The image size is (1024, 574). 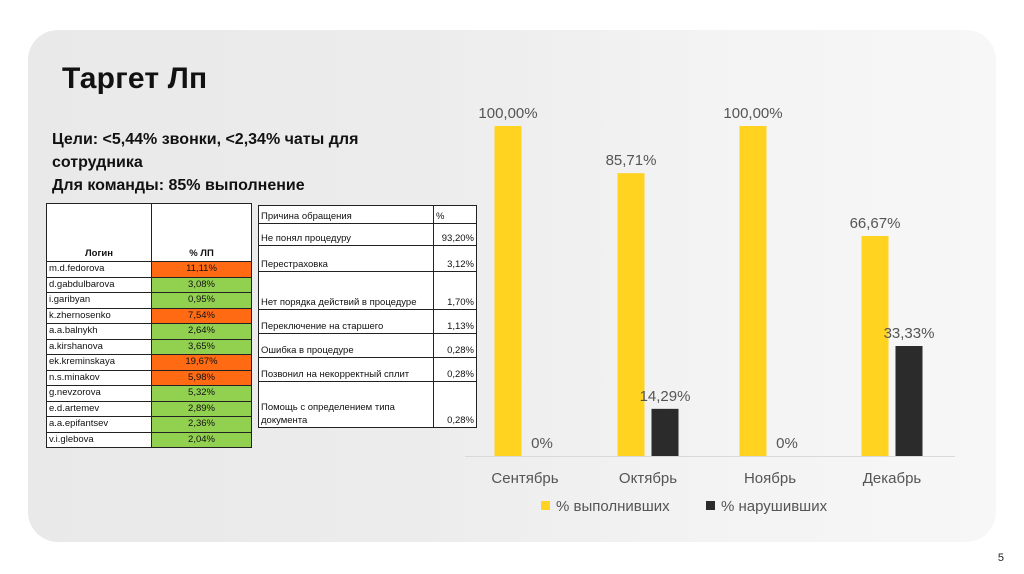 What do you see at coordinates (524, 478) in the screenshot?
I see `x-tick-label: Сентябрь` at bounding box center [524, 478].